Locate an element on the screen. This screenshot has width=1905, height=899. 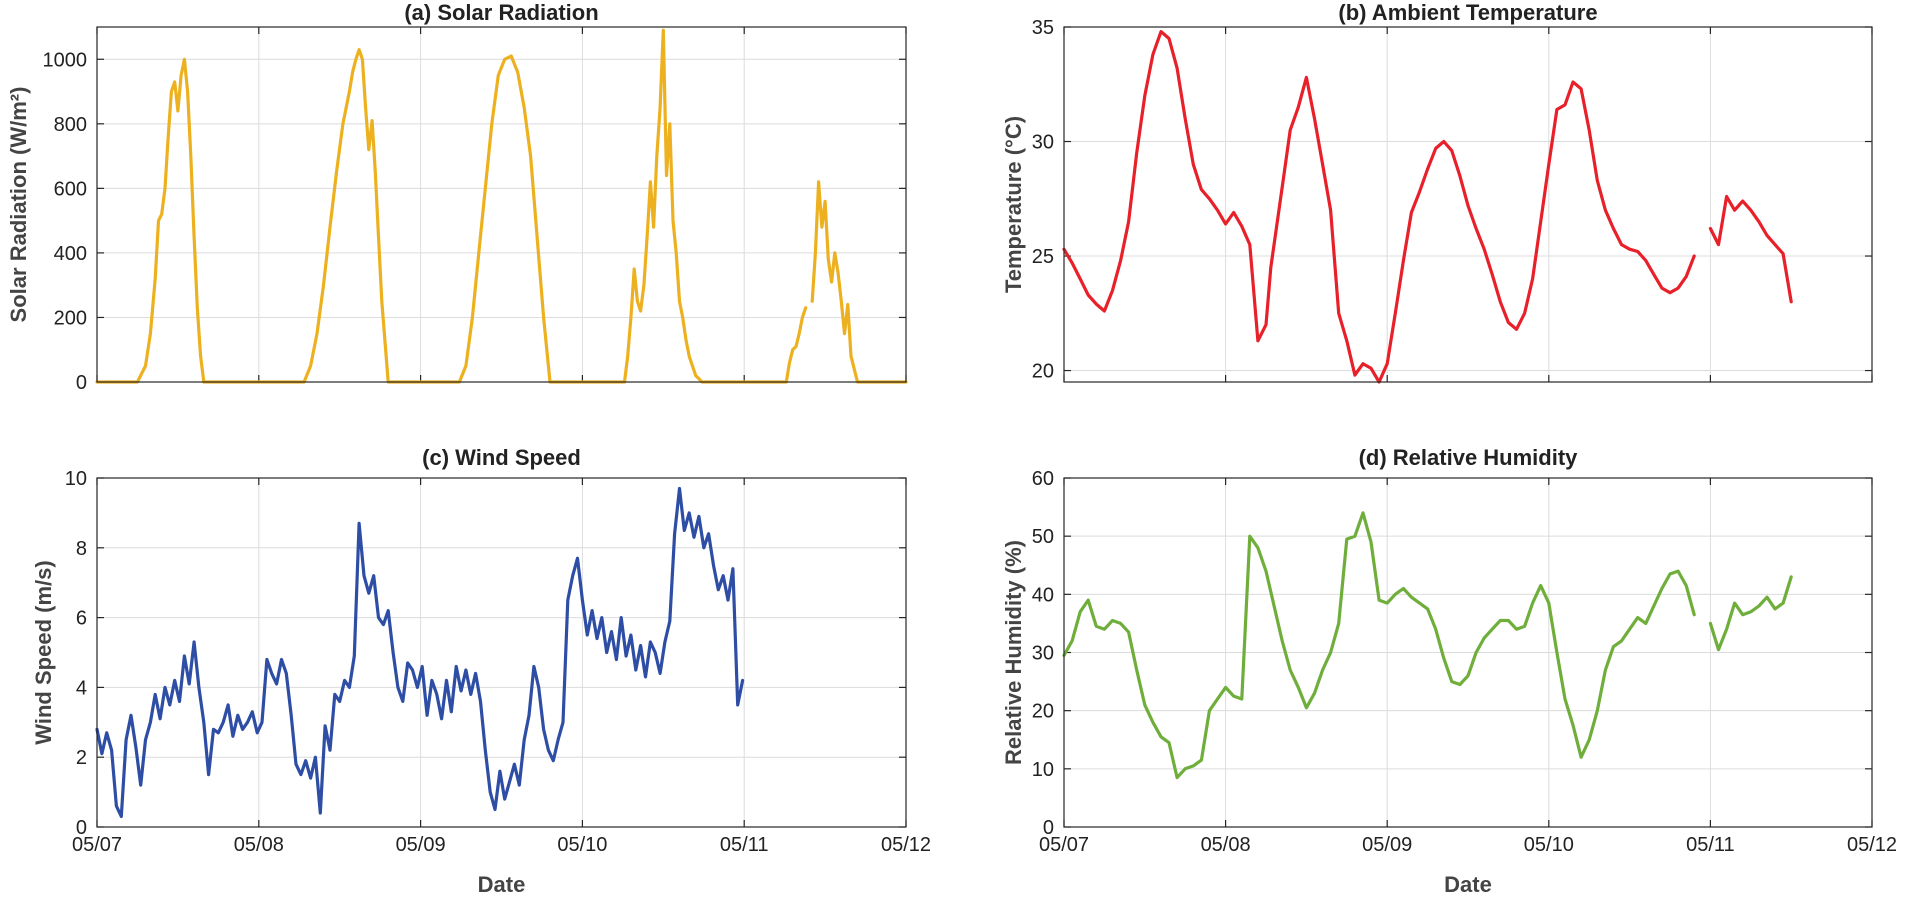
chart-title: (a) Solar Radiation is located at coordinates (501, 12).